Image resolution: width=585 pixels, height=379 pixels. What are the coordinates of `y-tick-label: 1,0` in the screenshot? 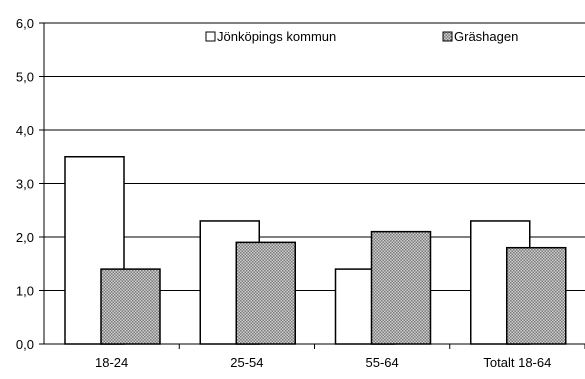 It's located at (25, 291).